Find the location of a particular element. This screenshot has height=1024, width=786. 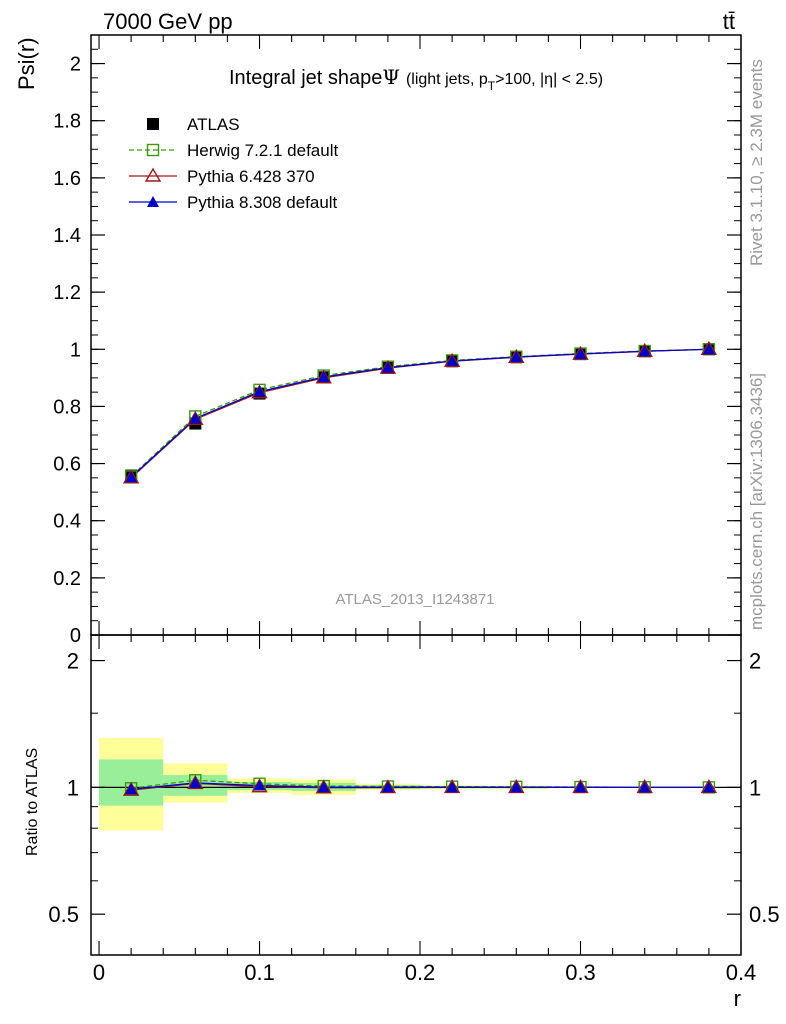

main-y-tick-label: 2 is located at coordinates (75, 65).